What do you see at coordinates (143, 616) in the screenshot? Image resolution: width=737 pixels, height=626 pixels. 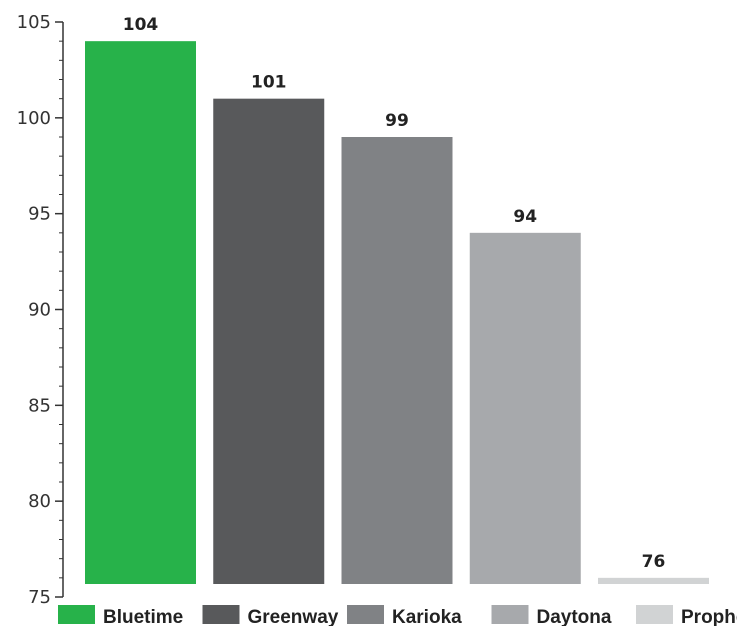 I see `legend-label-bluetime: Bluetime` at bounding box center [143, 616].